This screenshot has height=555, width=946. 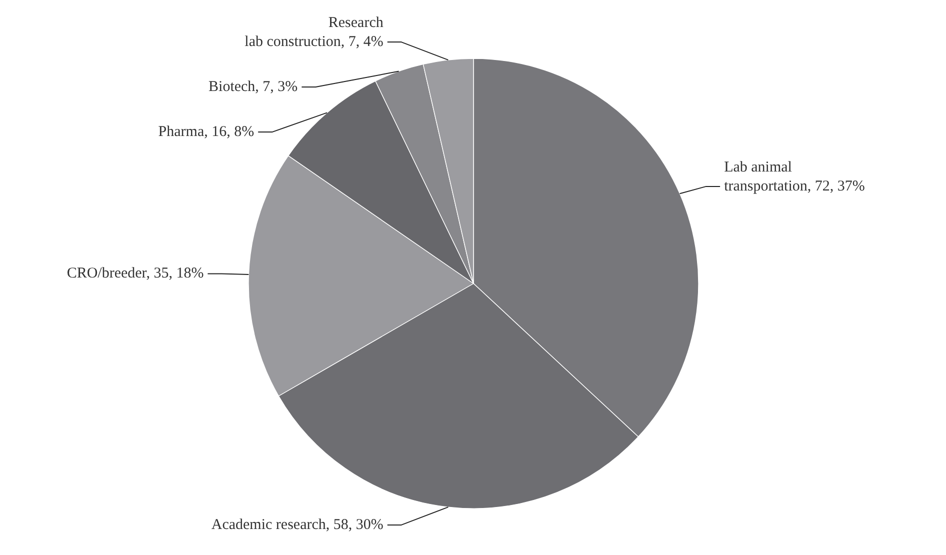 I want to click on slice-label: Research lab construction, 7, 4%, so click(x=314, y=32).